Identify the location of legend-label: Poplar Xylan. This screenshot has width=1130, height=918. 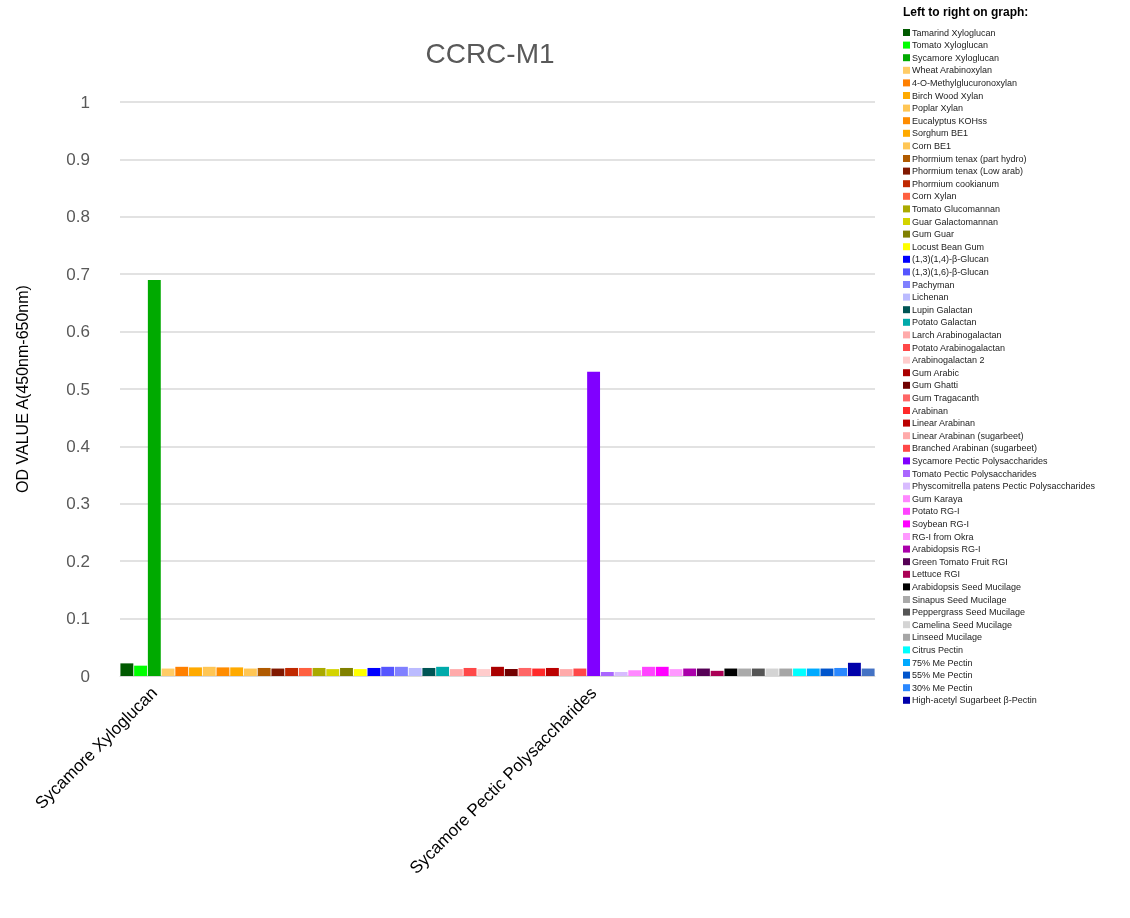
(938, 108).